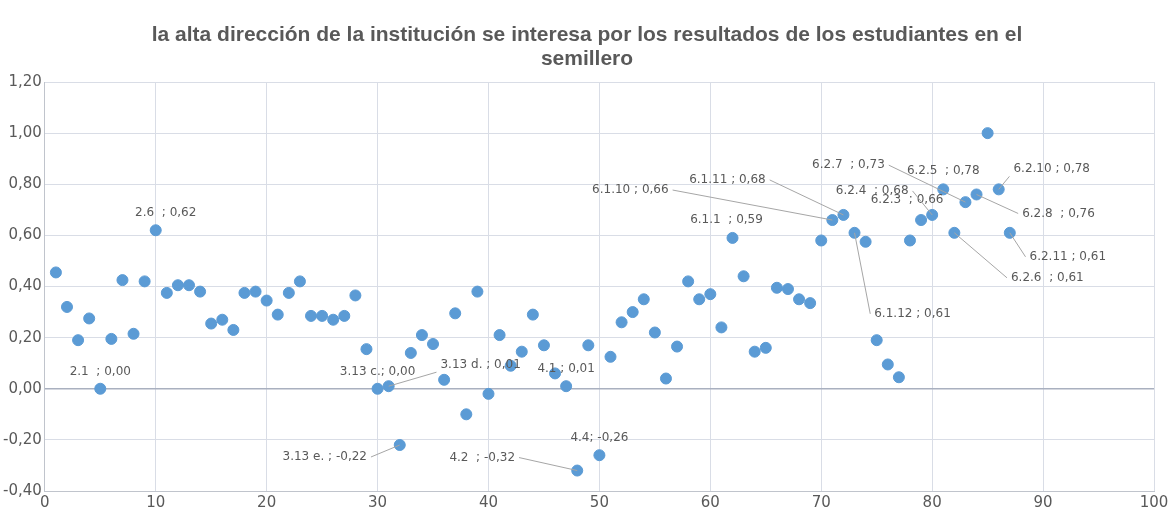 Image resolution: width=1174 pixels, height=515 pixels. I want to click on annotation: 6.1.11 ; 0,68, so click(727, 179).